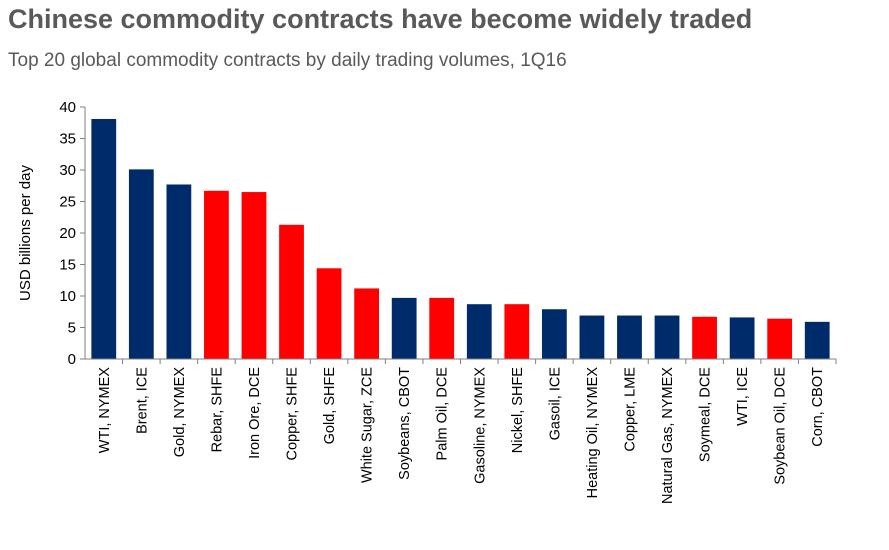 Image resolution: width=889 pixels, height=550 pixels. What do you see at coordinates (67, 233) in the screenshot?
I see `y-tick-label: 20` at bounding box center [67, 233].